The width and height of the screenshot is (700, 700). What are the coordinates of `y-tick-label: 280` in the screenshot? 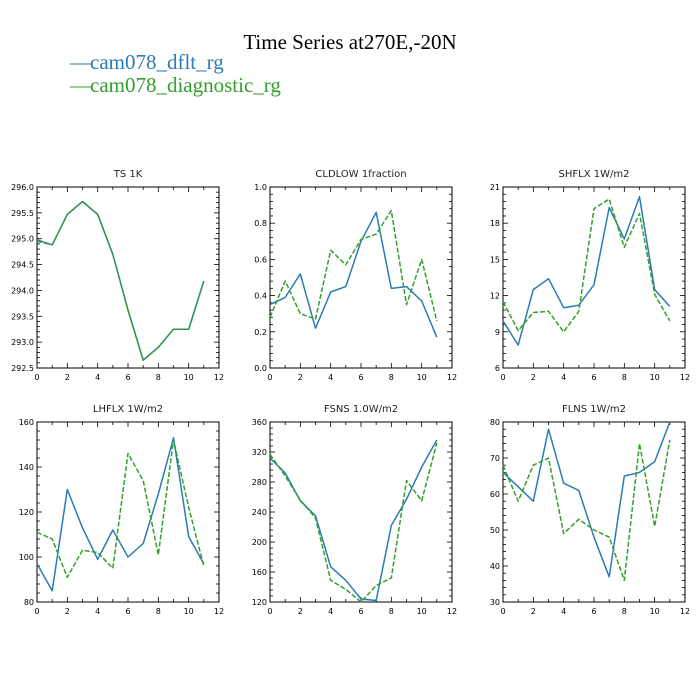 It's located at (259, 482).